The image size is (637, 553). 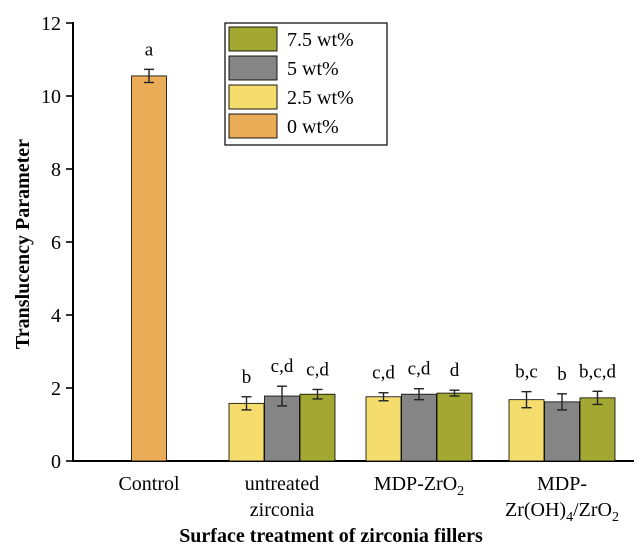 I want to click on y-tick-label: 2, so click(x=56, y=389).